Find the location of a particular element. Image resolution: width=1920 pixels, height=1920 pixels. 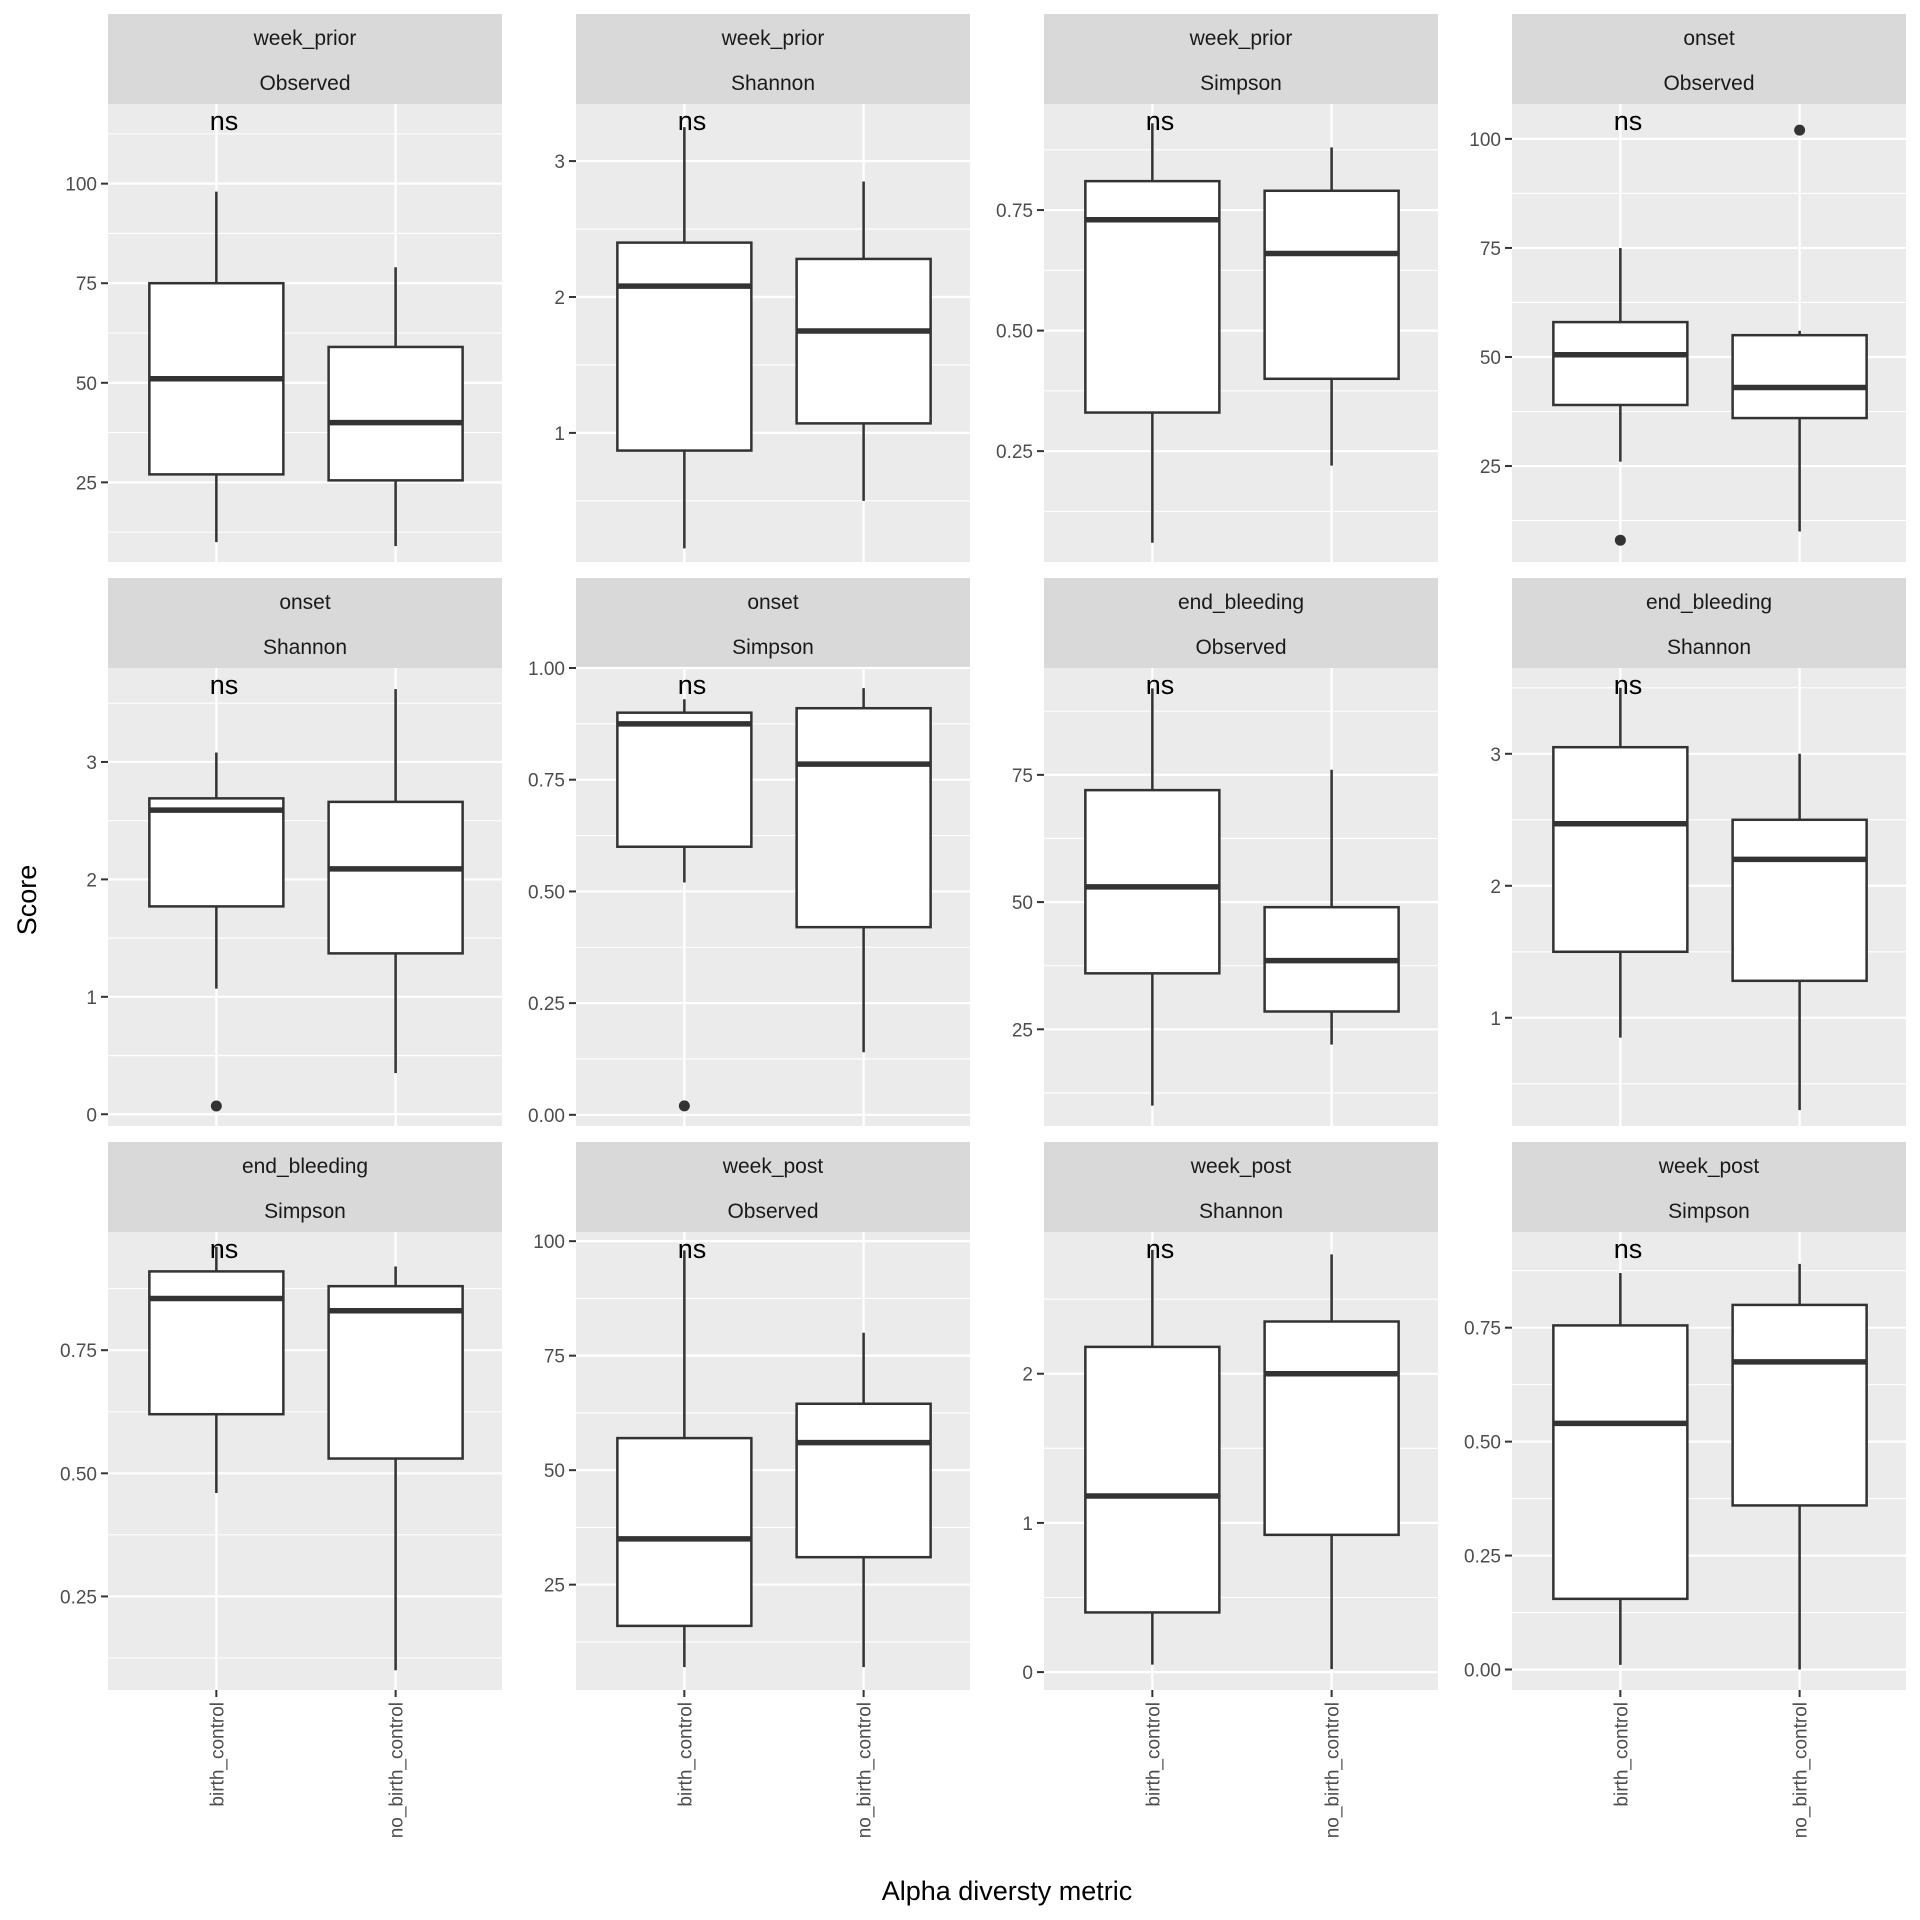

y-tick-label: 0.25 is located at coordinates (546, 1004).